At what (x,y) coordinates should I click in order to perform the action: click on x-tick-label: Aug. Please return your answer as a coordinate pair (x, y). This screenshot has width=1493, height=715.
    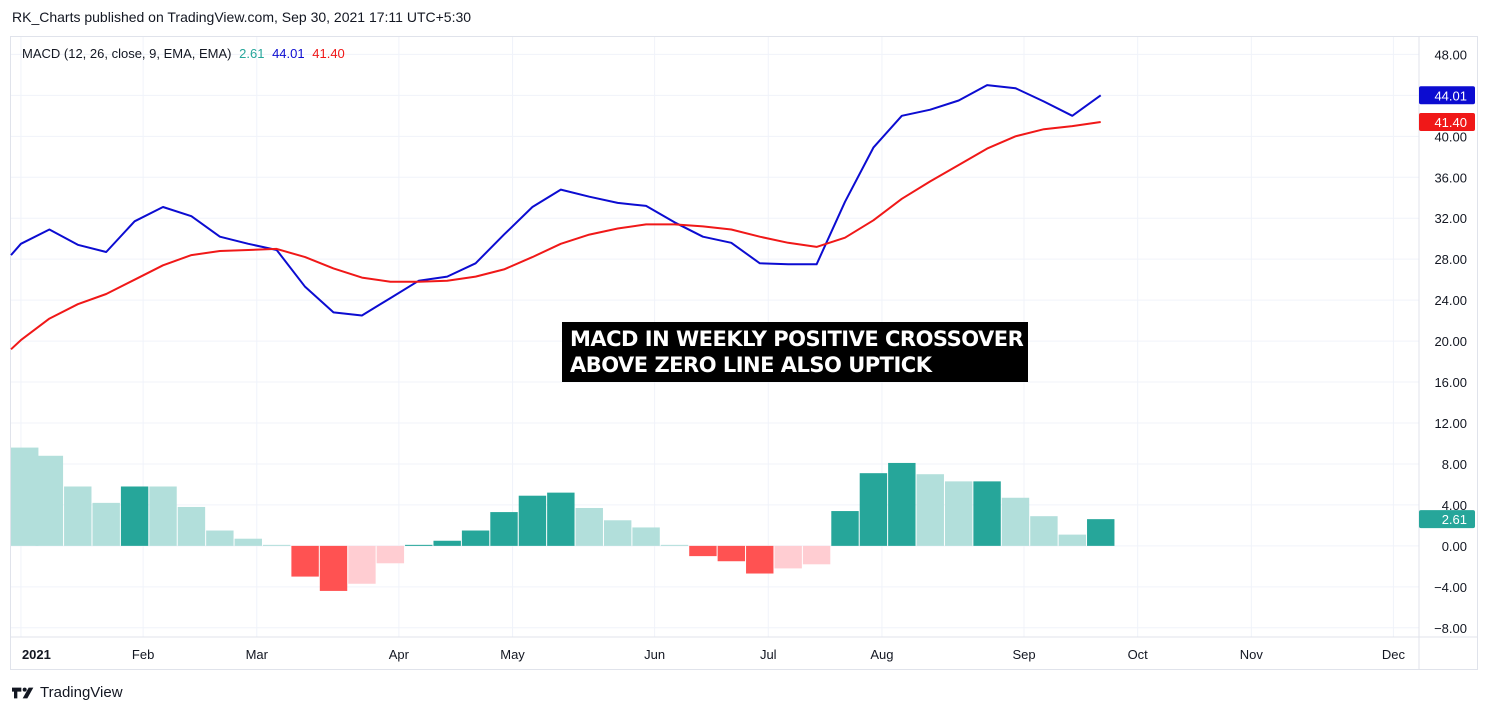
    Looking at the image, I should click on (881, 654).